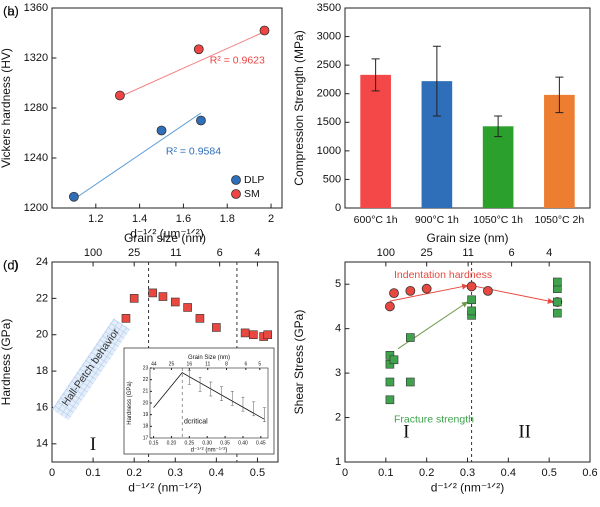 This screenshot has height=507, width=600. What do you see at coordinates (42, 407) in the screenshot?
I see `y-tick-label: 16` at bounding box center [42, 407].